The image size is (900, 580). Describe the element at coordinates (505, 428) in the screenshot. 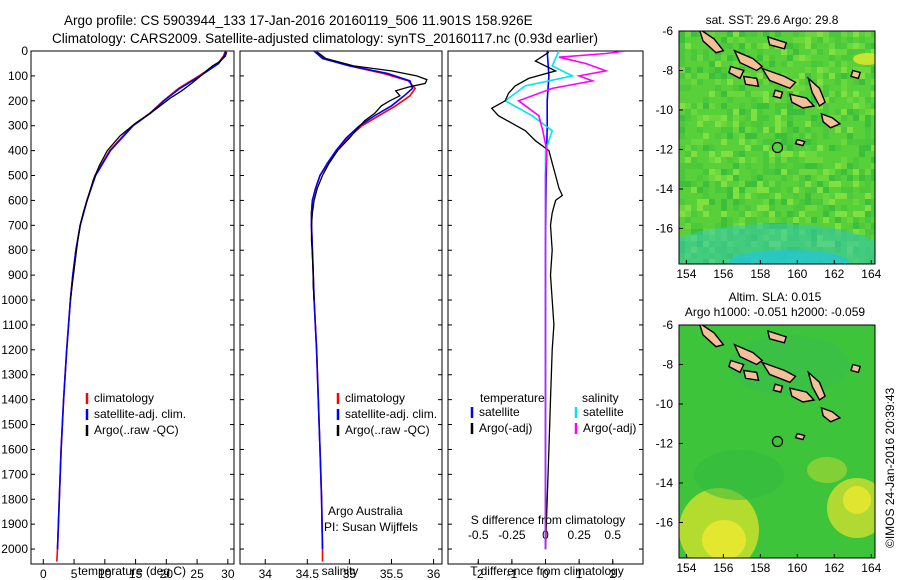

I see `legend-label: Argo(-adj)` at that location.